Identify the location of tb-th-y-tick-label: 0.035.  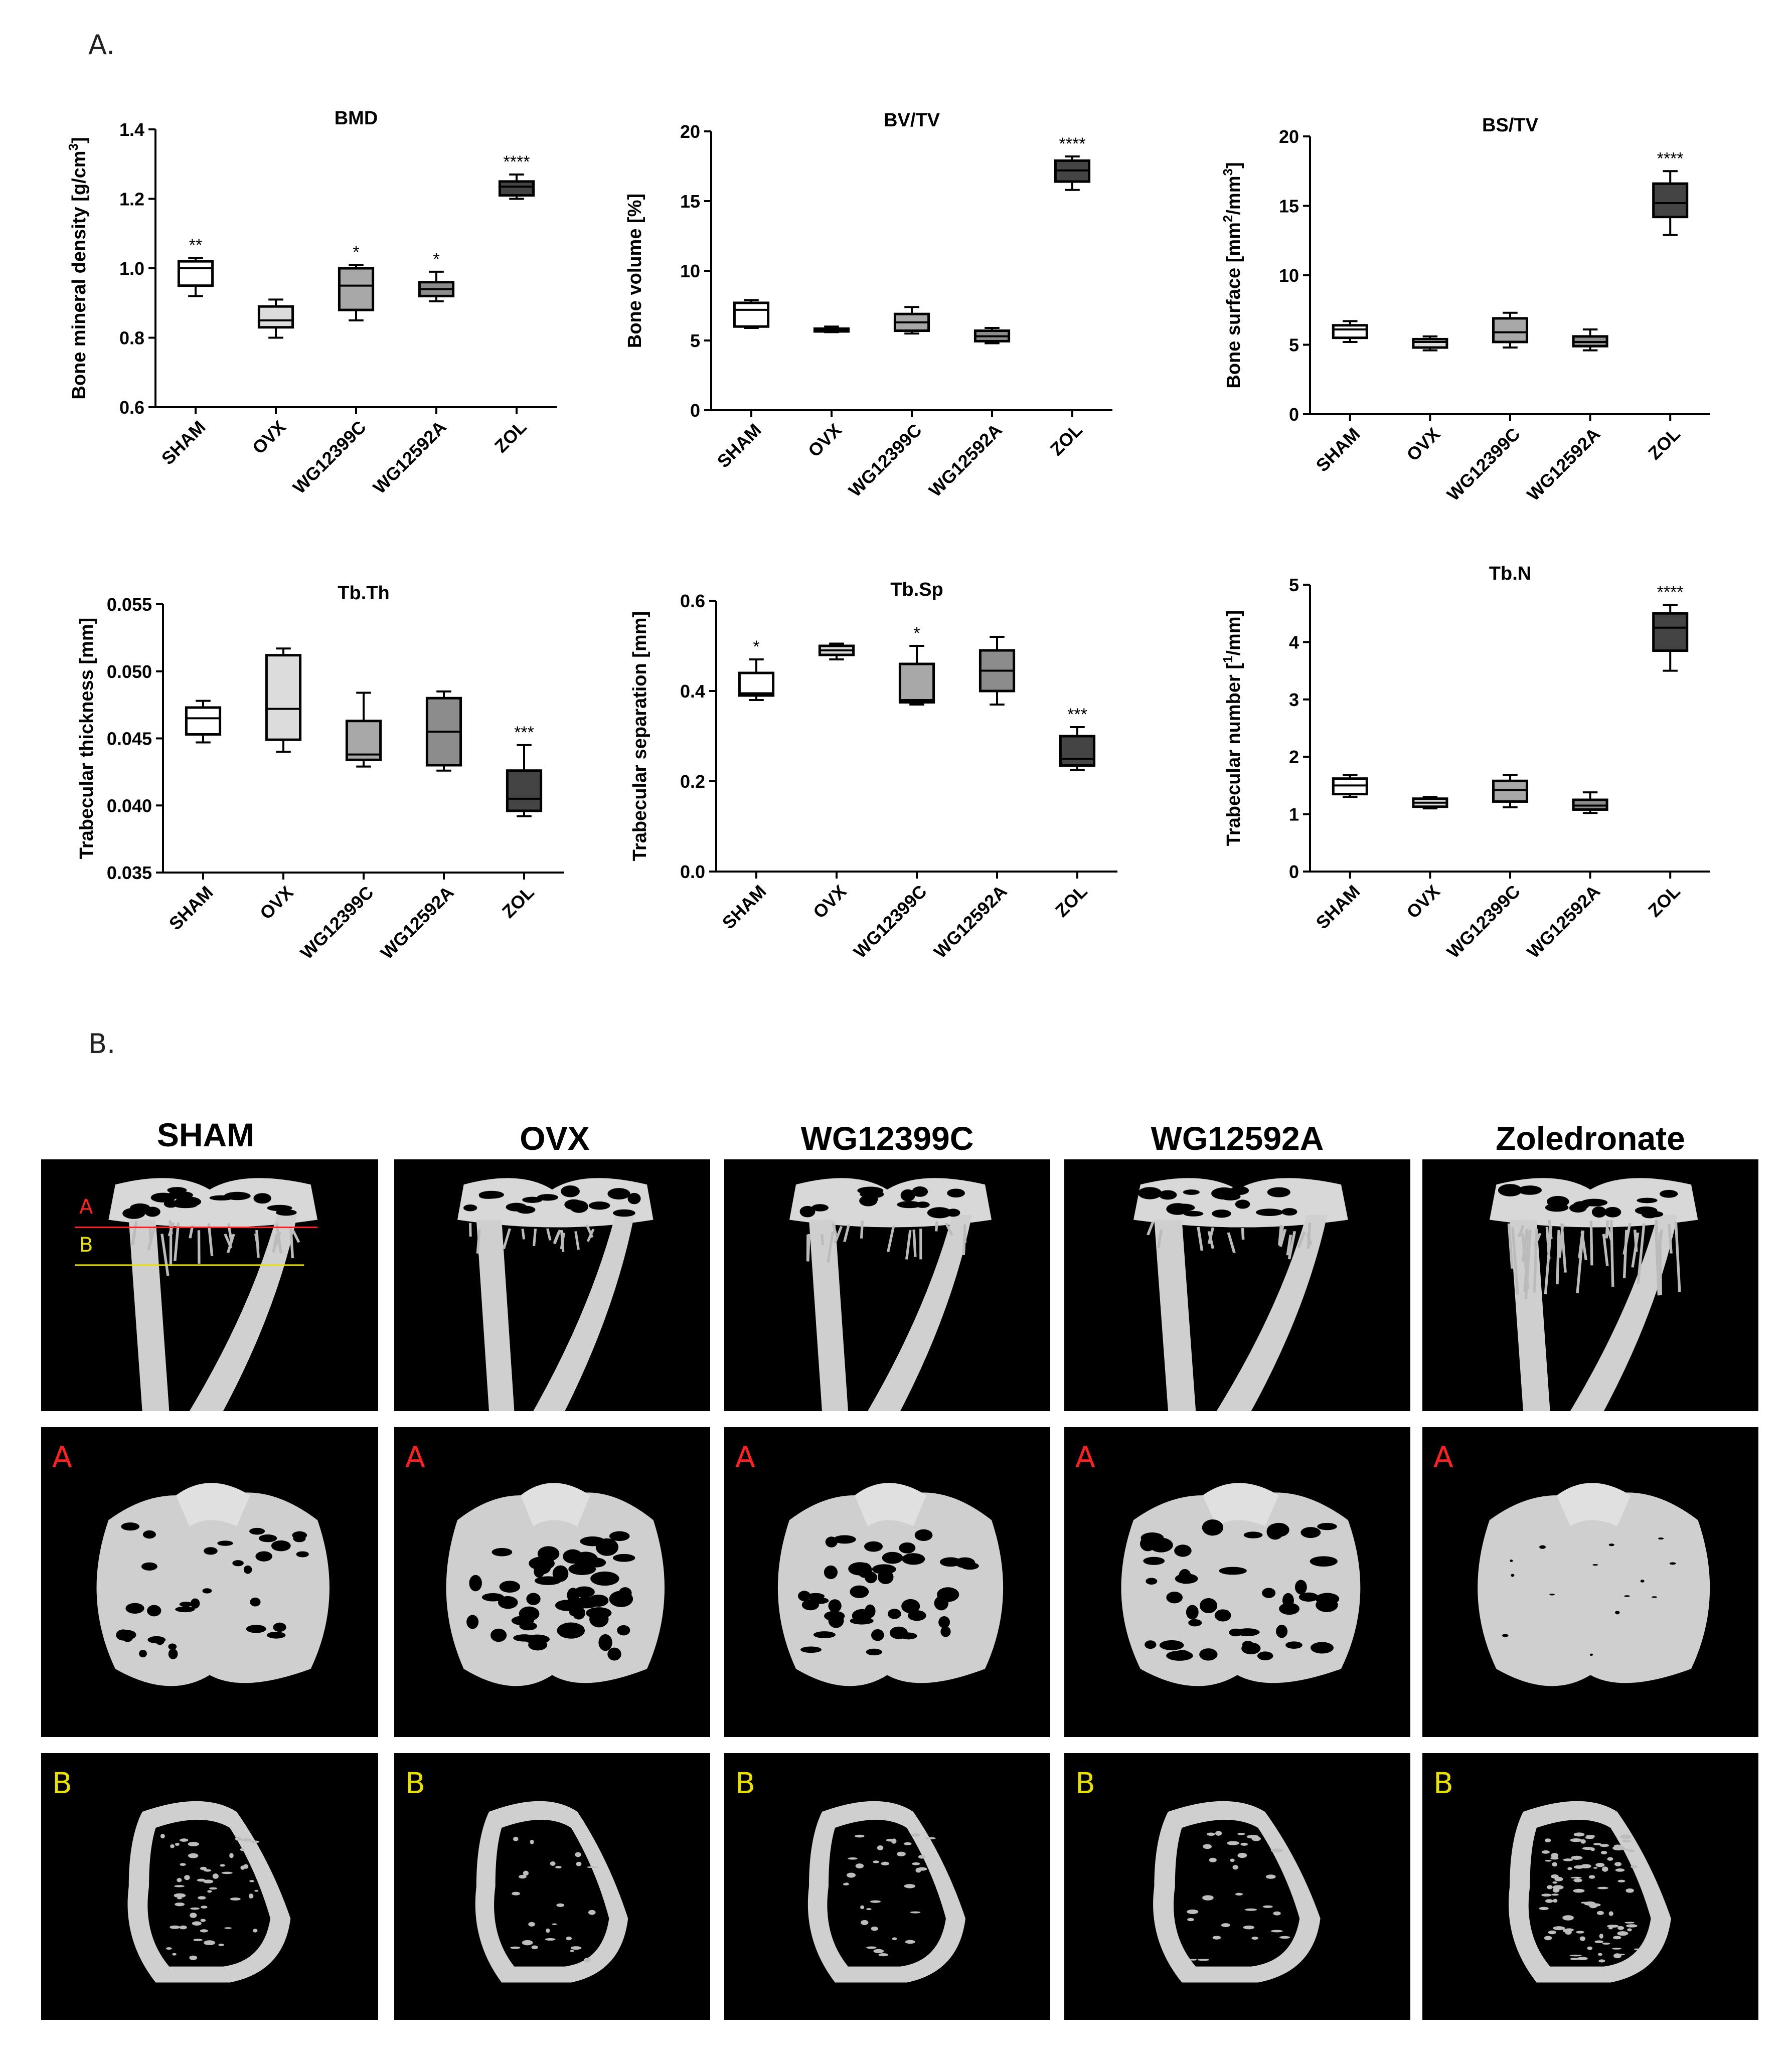
(129, 873).